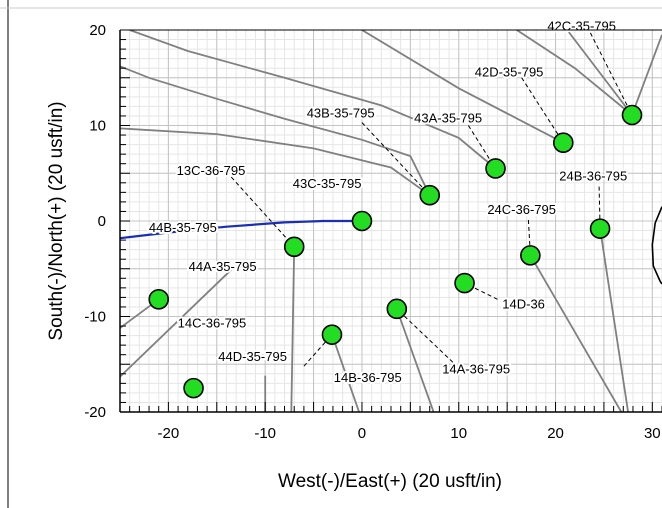 The height and width of the screenshot is (508, 662). What do you see at coordinates (56, 220) in the screenshot?
I see `y-axis-title: South(-)/North(+) (20 usft/in)` at bounding box center [56, 220].